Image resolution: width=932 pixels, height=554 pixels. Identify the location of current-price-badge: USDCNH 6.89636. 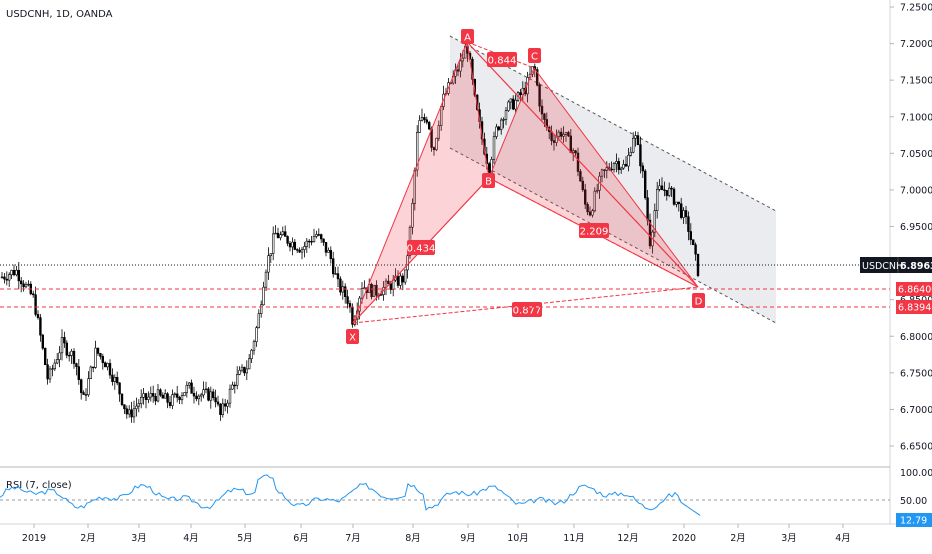
(896, 265).